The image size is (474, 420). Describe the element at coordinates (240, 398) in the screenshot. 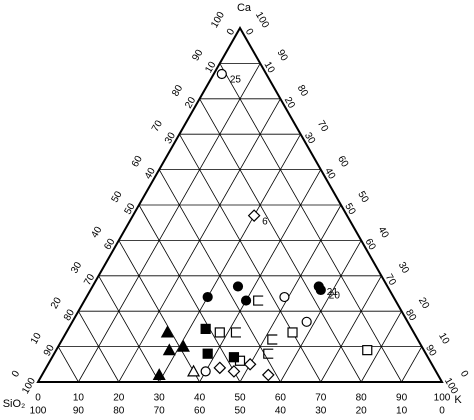

I see `bottom-tick-label: 50` at that location.